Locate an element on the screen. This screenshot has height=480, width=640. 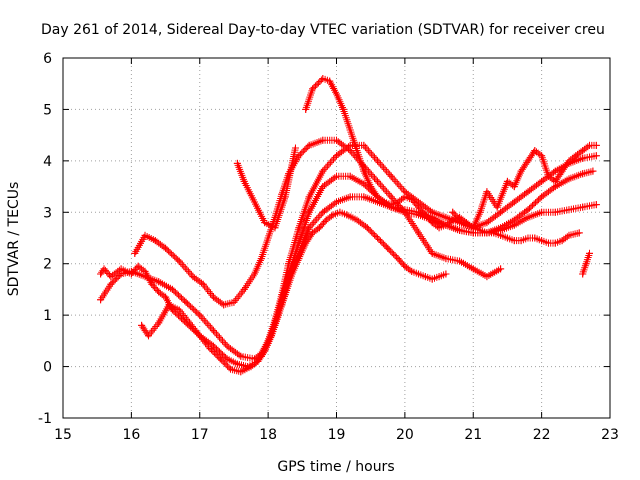
x-tick-label: 17 is located at coordinates (200, 435).